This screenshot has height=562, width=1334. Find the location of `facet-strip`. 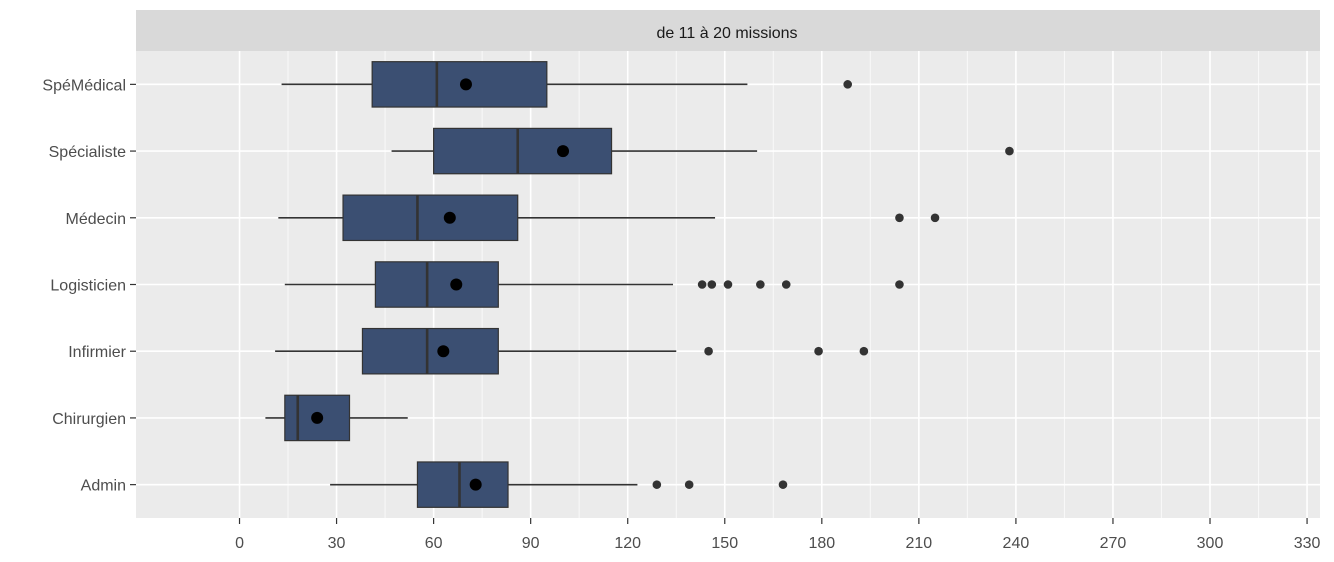

facet-strip is located at coordinates (728, 30).